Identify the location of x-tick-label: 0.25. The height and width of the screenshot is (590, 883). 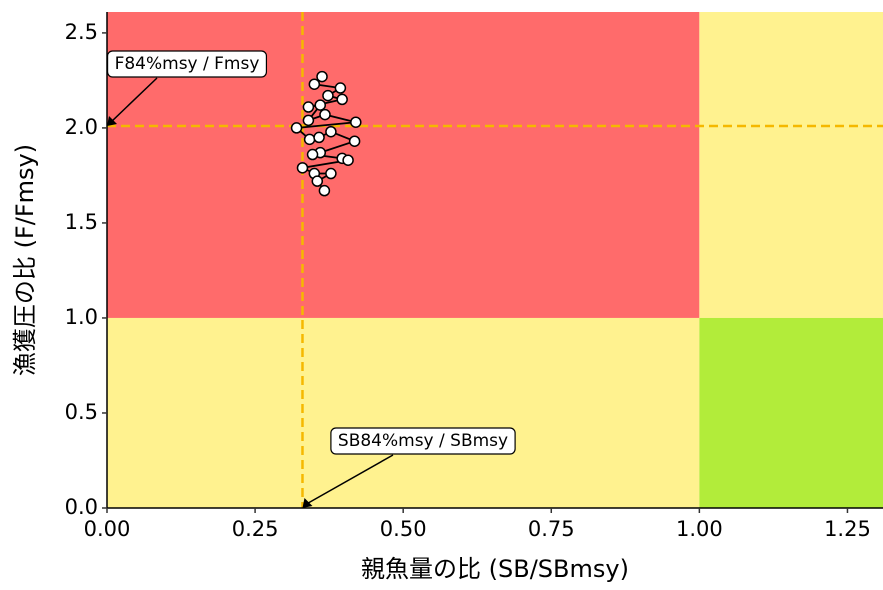
(255, 529).